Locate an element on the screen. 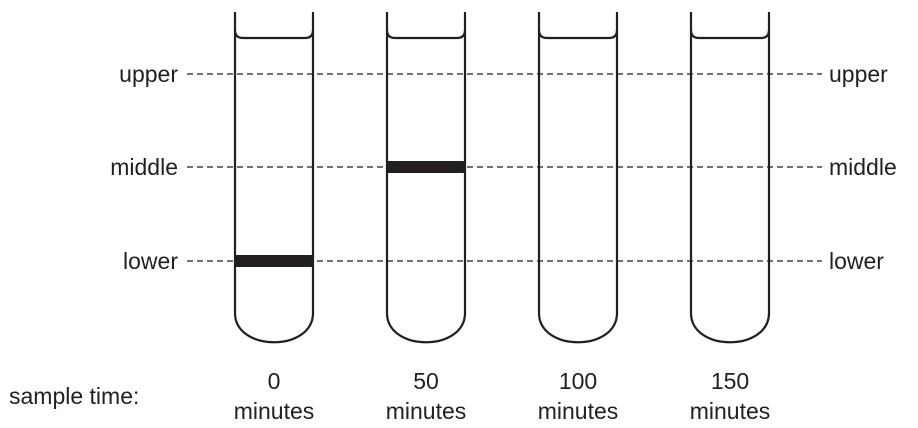  level-label-lower-left: lower is located at coordinates (150, 261).